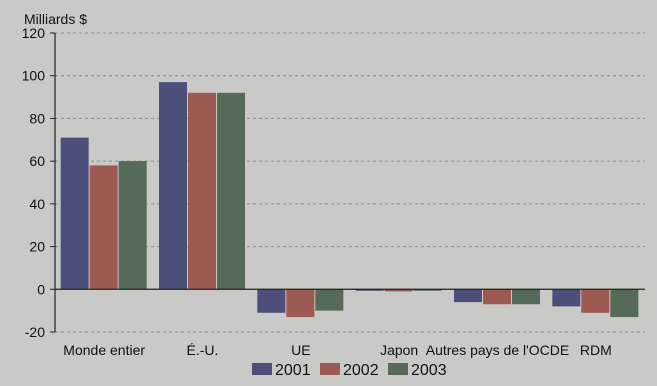  What do you see at coordinates (34, 33) in the screenshot?
I see `y-tick-label: 120` at bounding box center [34, 33].